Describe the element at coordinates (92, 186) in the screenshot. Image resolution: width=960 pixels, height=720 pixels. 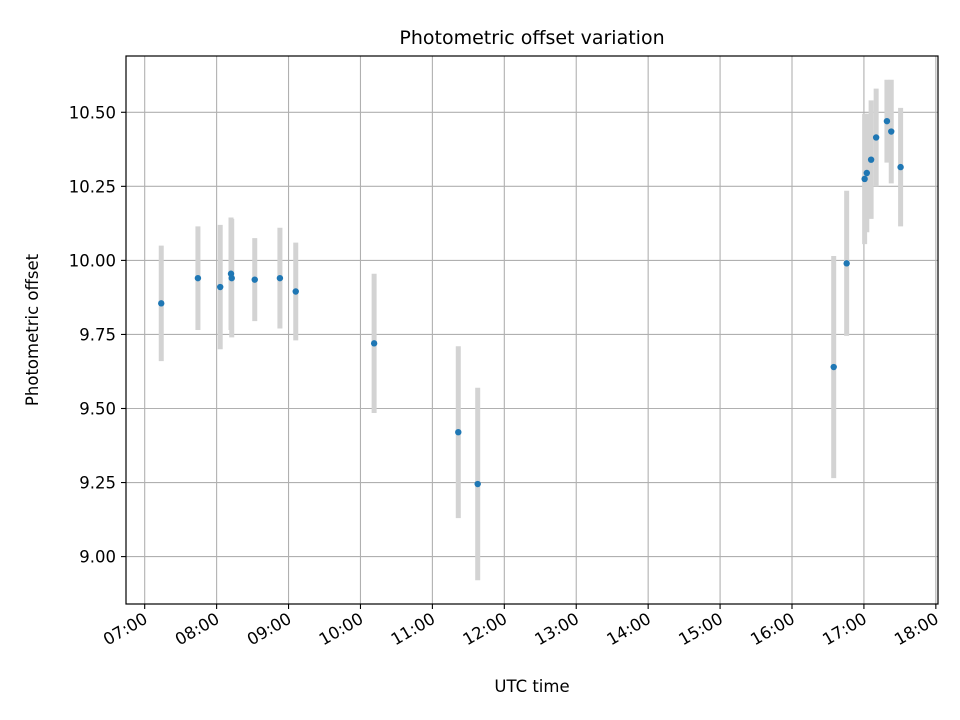
I see `y-tick-label: 10.25` at that location.